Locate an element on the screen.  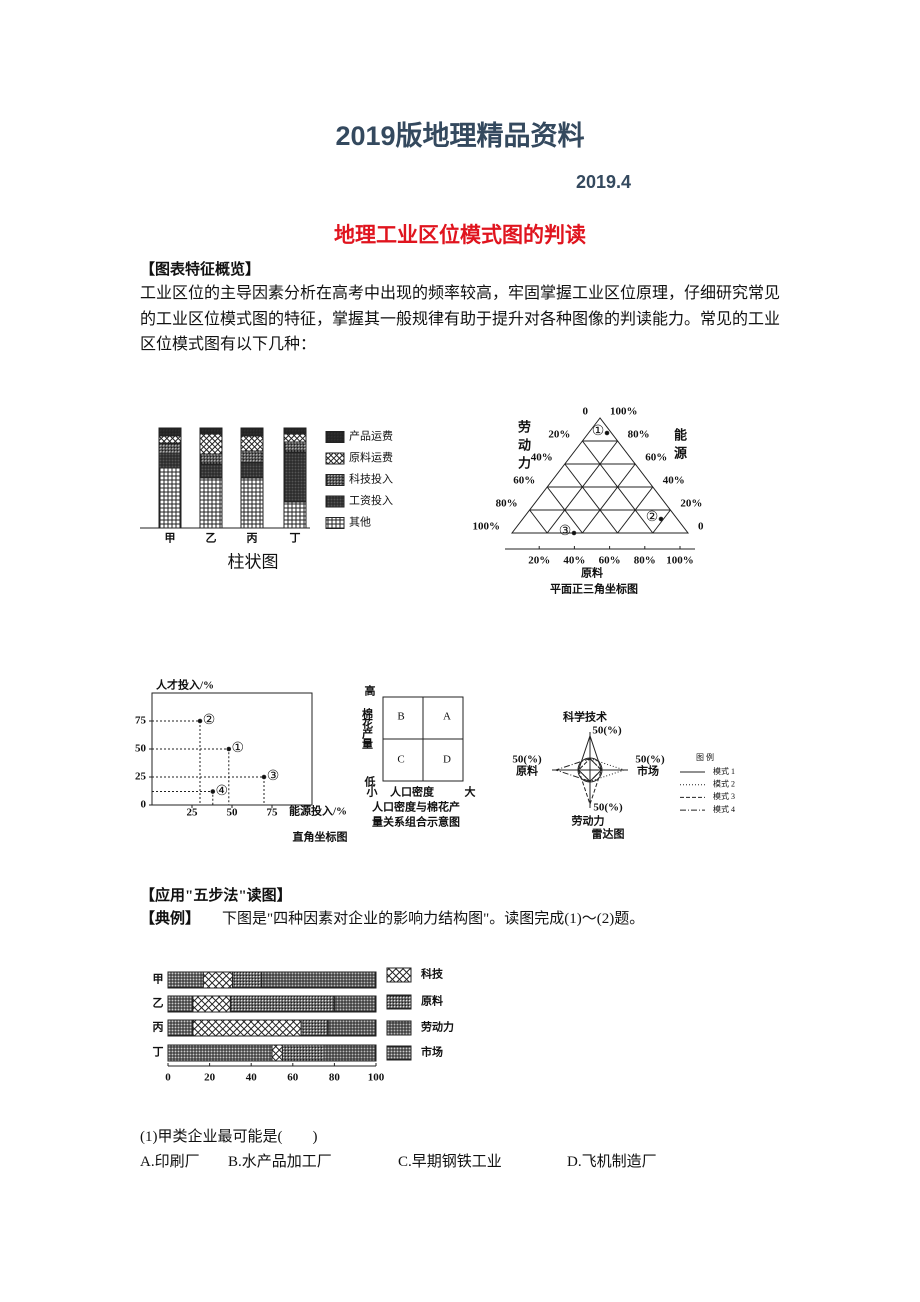
caption: 柱状图 is located at coordinates (253, 561).